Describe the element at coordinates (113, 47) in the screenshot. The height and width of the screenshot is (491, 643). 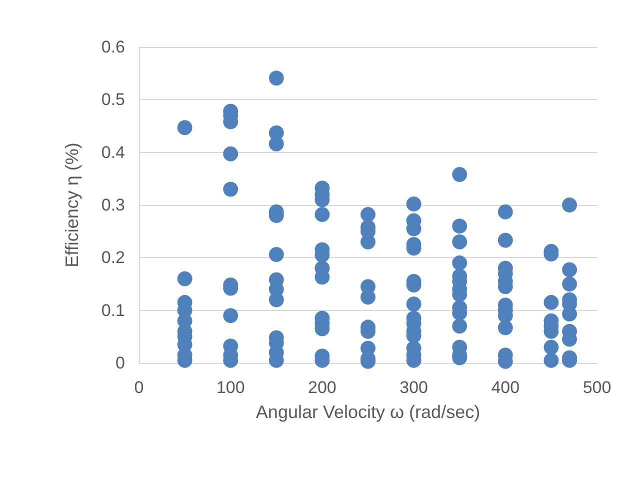
I see `y-tick-label: 0.6` at that location.